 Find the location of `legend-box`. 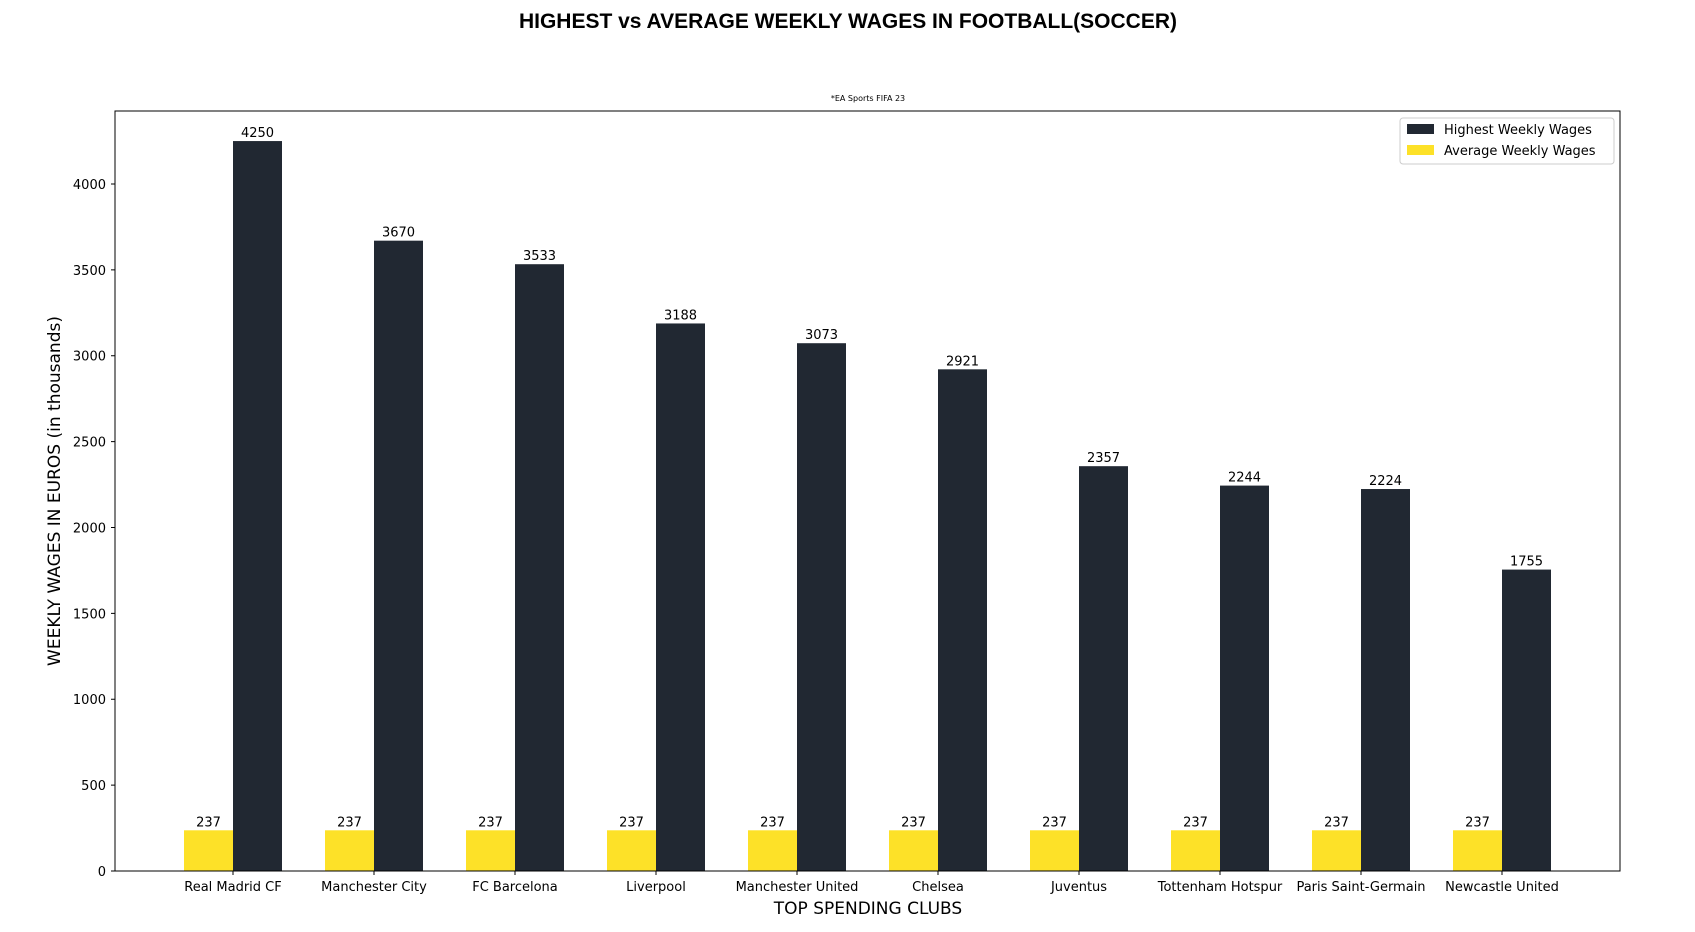

legend-box is located at coordinates (1507, 141).